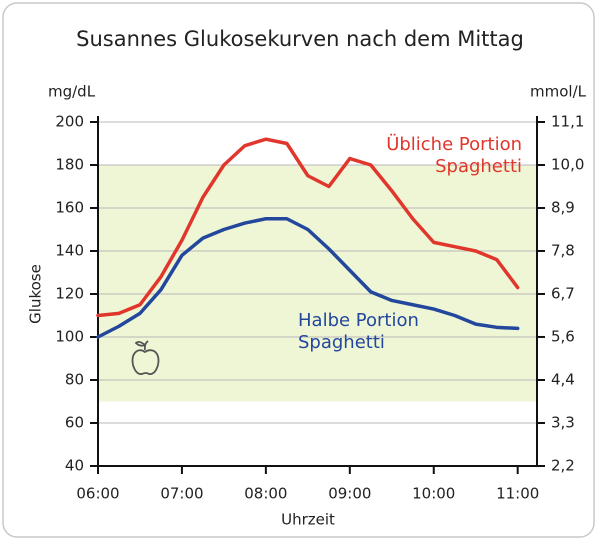 Image resolution: width=598 pixels, height=545 pixels. Describe the element at coordinates (69, 337) in the screenshot. I see `y-tick-label: 100` at that location.